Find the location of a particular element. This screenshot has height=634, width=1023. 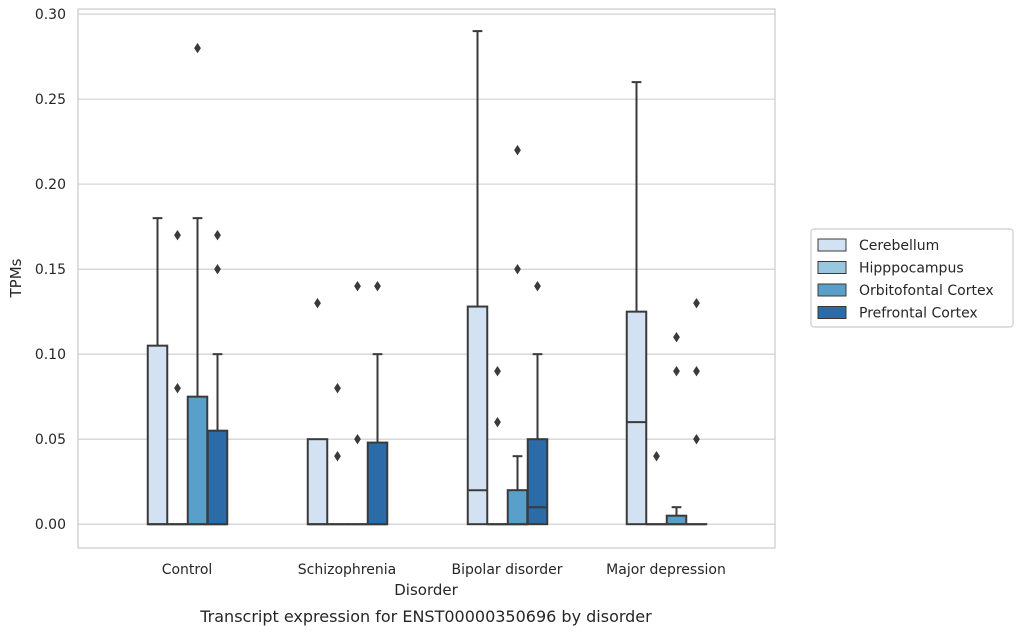

x-tick-label: Schizophrenia is located at coordinates (347, 570).